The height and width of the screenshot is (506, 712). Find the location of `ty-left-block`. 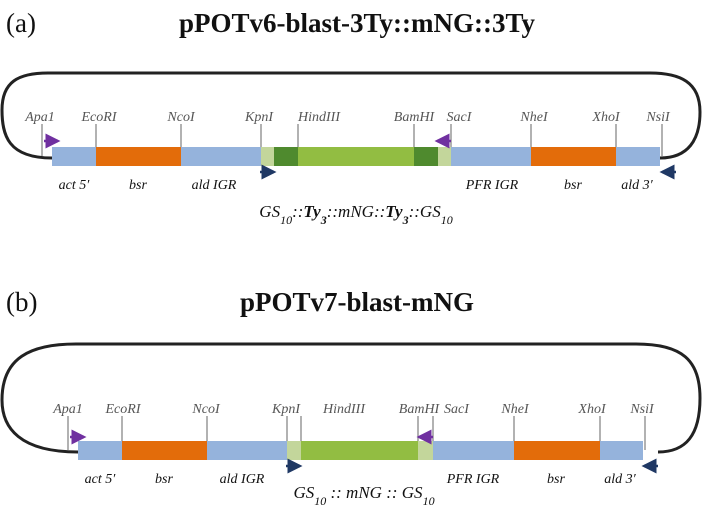

ty-left-block is located at coordinates (286, 156).